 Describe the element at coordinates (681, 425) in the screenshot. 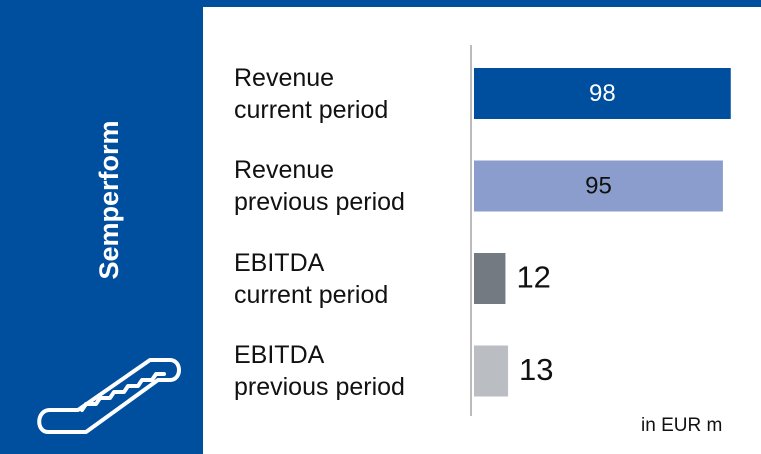

I see `unit-note: in EUR m` at that location.